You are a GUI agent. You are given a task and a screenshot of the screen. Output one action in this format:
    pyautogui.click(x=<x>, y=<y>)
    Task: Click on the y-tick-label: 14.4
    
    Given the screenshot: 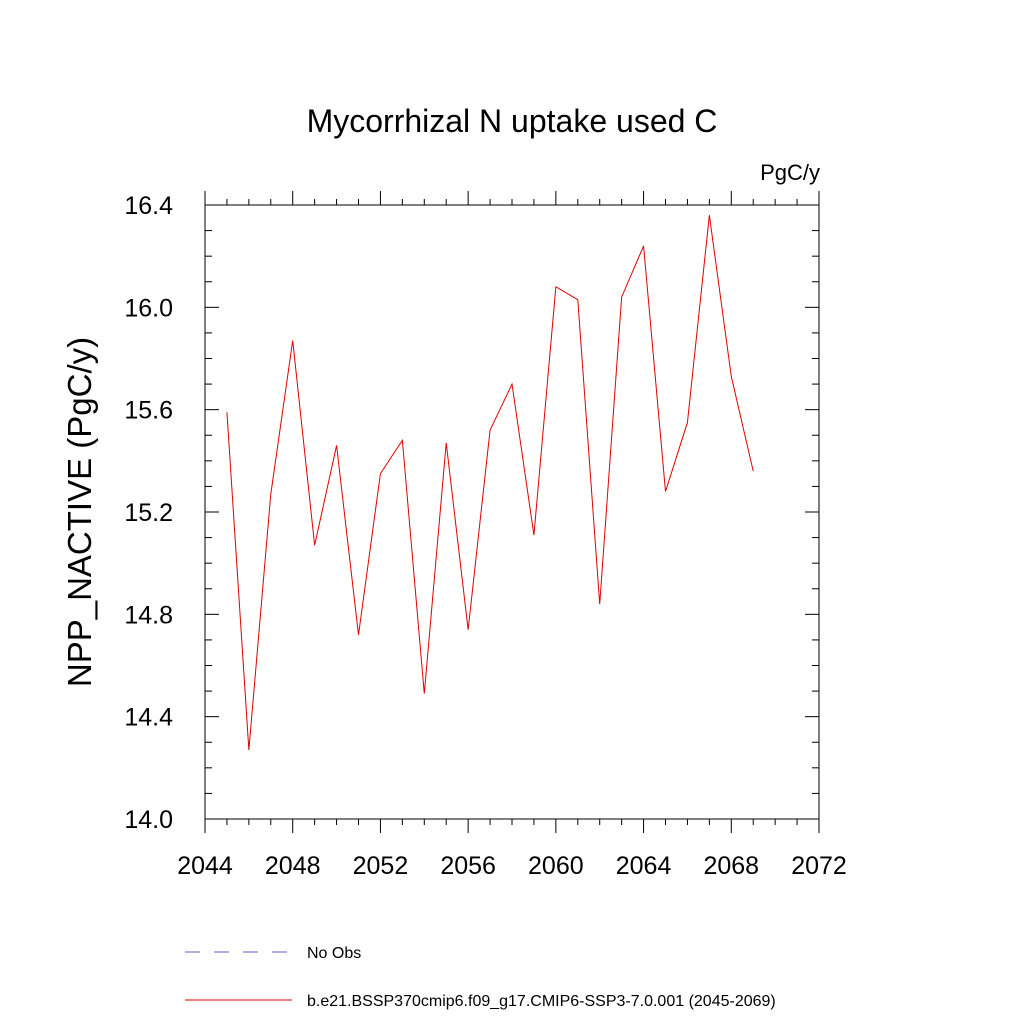 What is the action you would take?
    pyautogui.click(x=148, y=718)
    